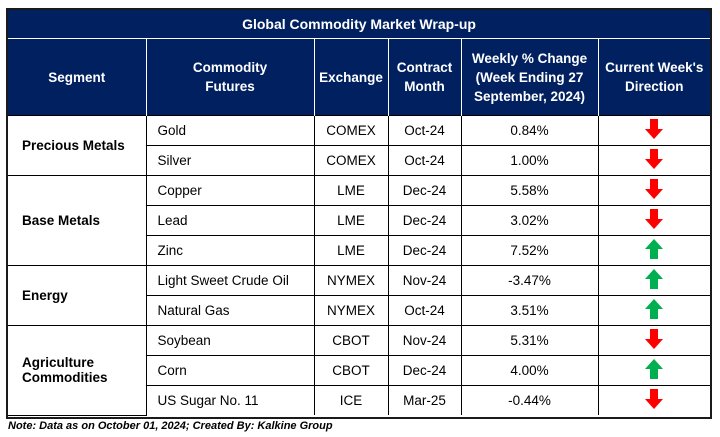  Describe the element at coordinates (77, 295) in the screenshot. I see `segment-energy: Energy` at that location.